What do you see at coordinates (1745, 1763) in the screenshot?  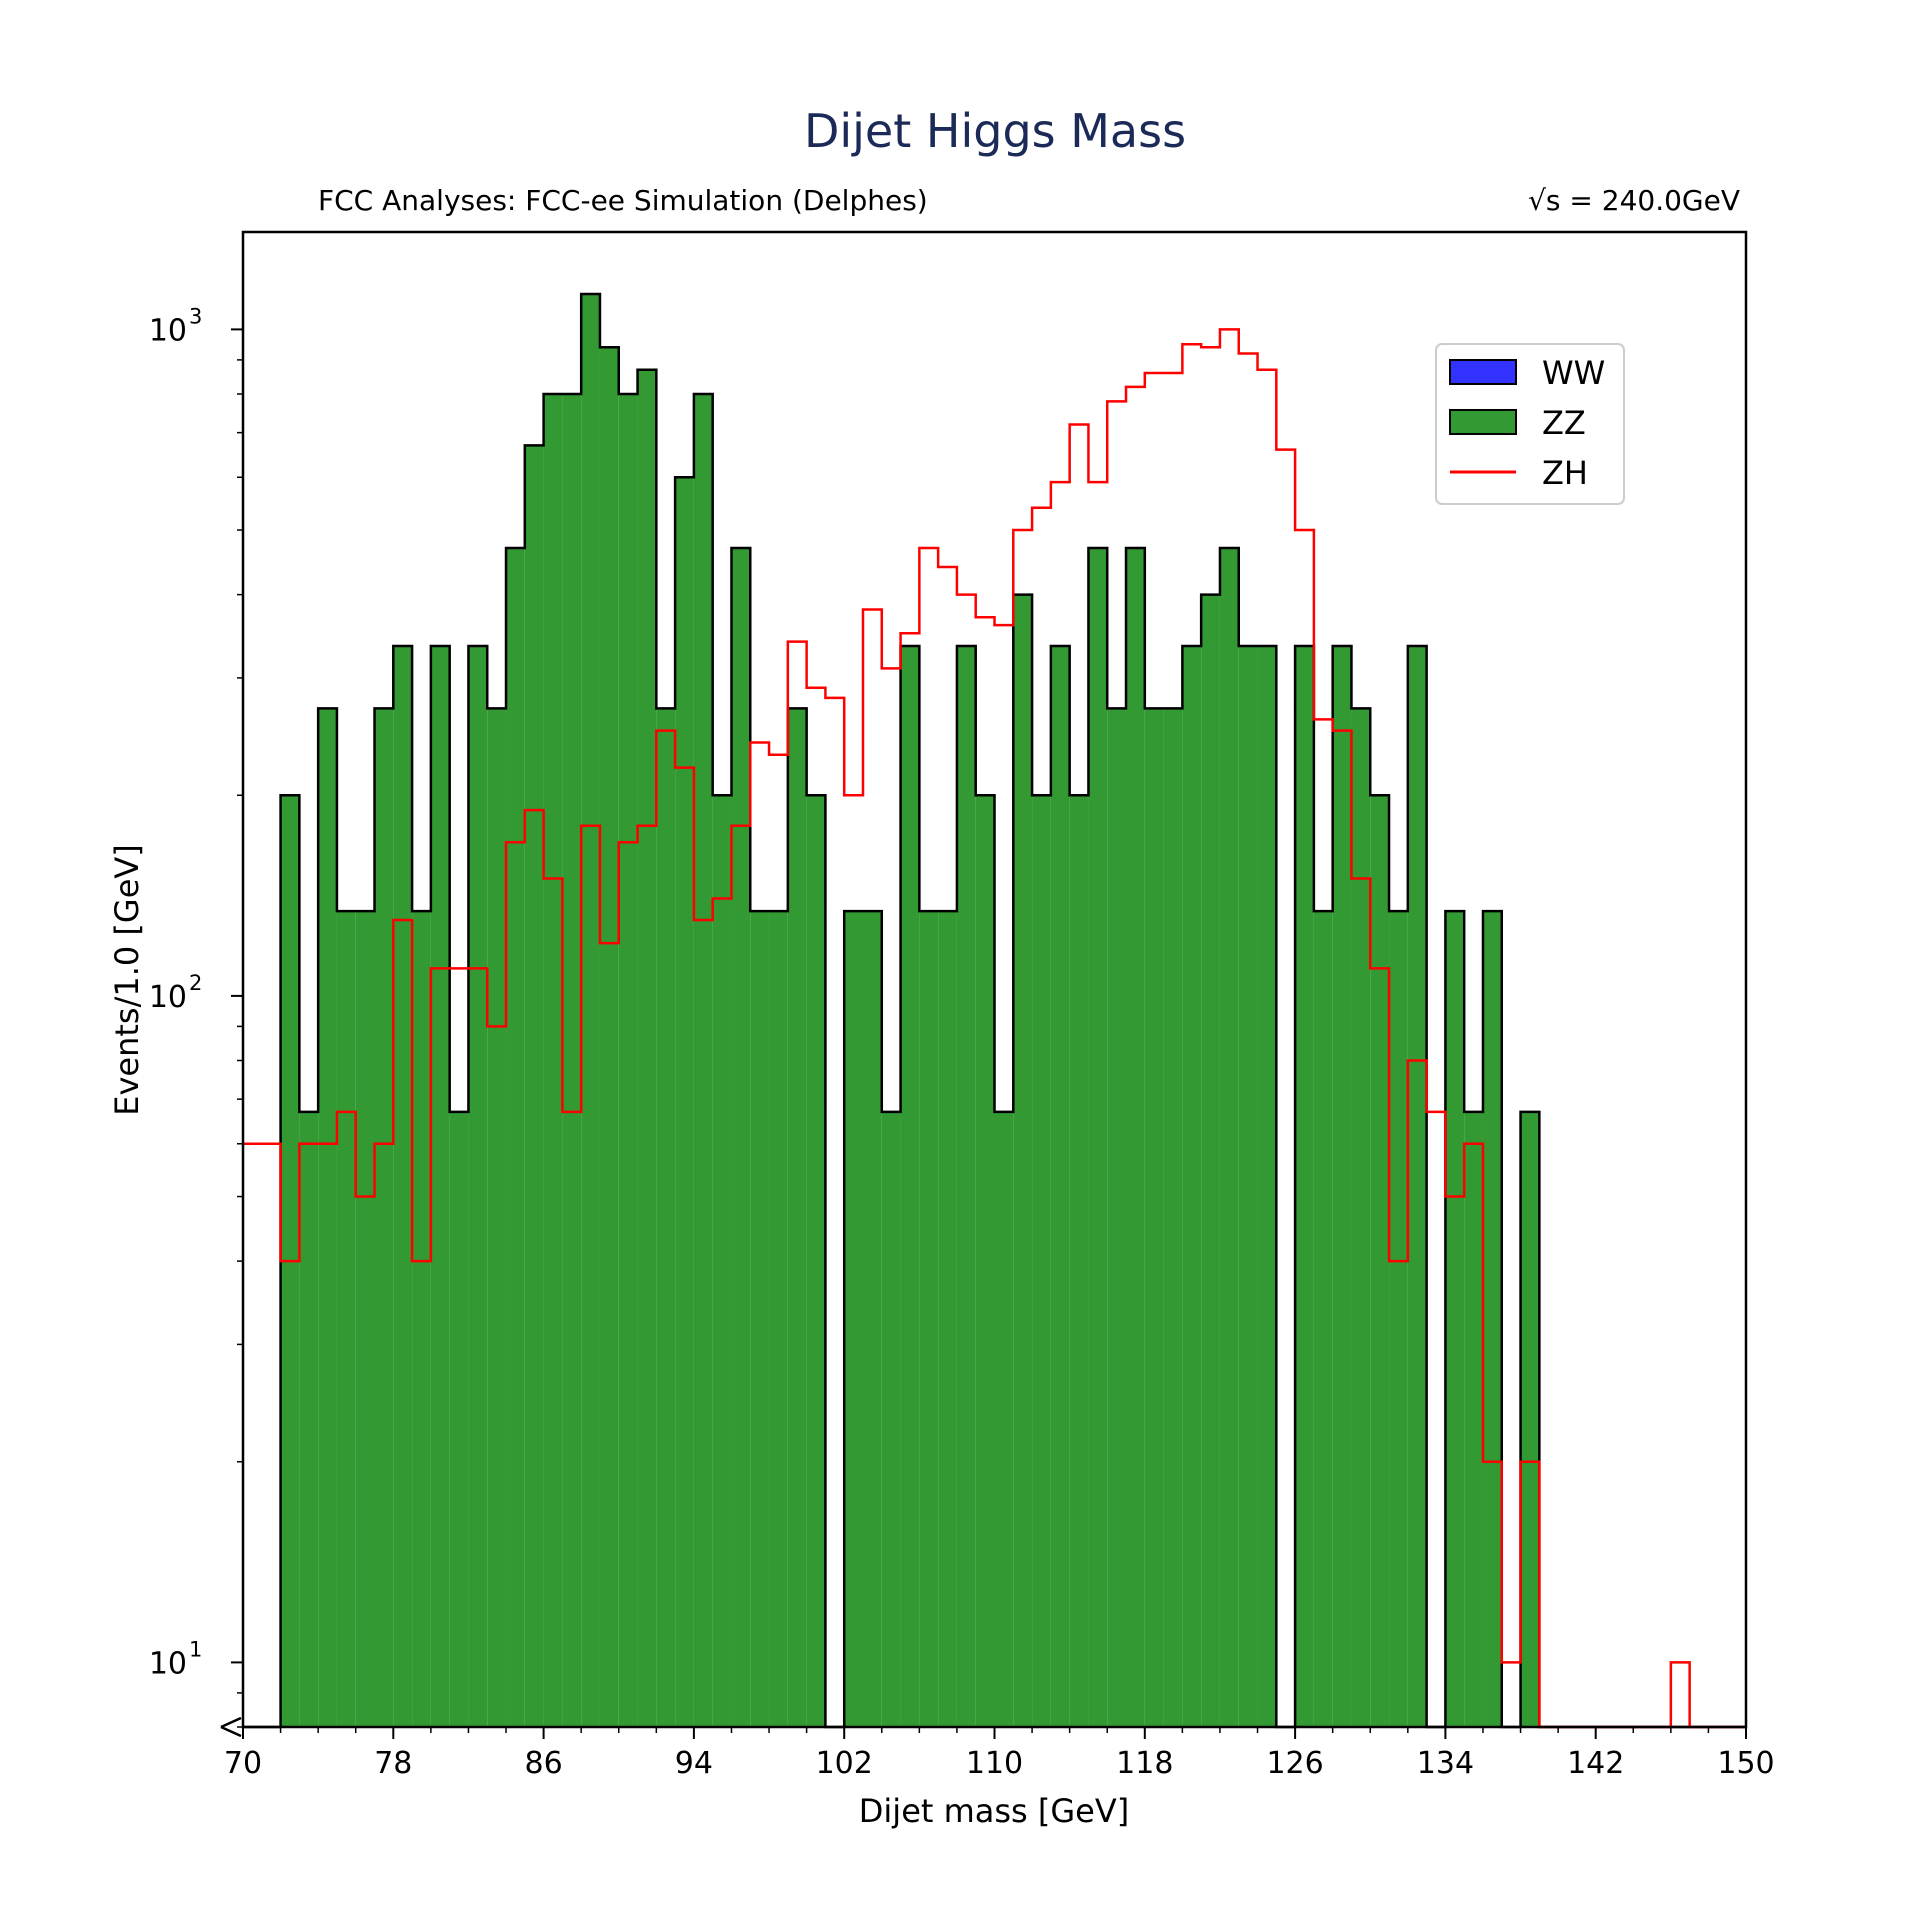 I see `x-tick-label: 150` at bounding box center [1745, 1763].